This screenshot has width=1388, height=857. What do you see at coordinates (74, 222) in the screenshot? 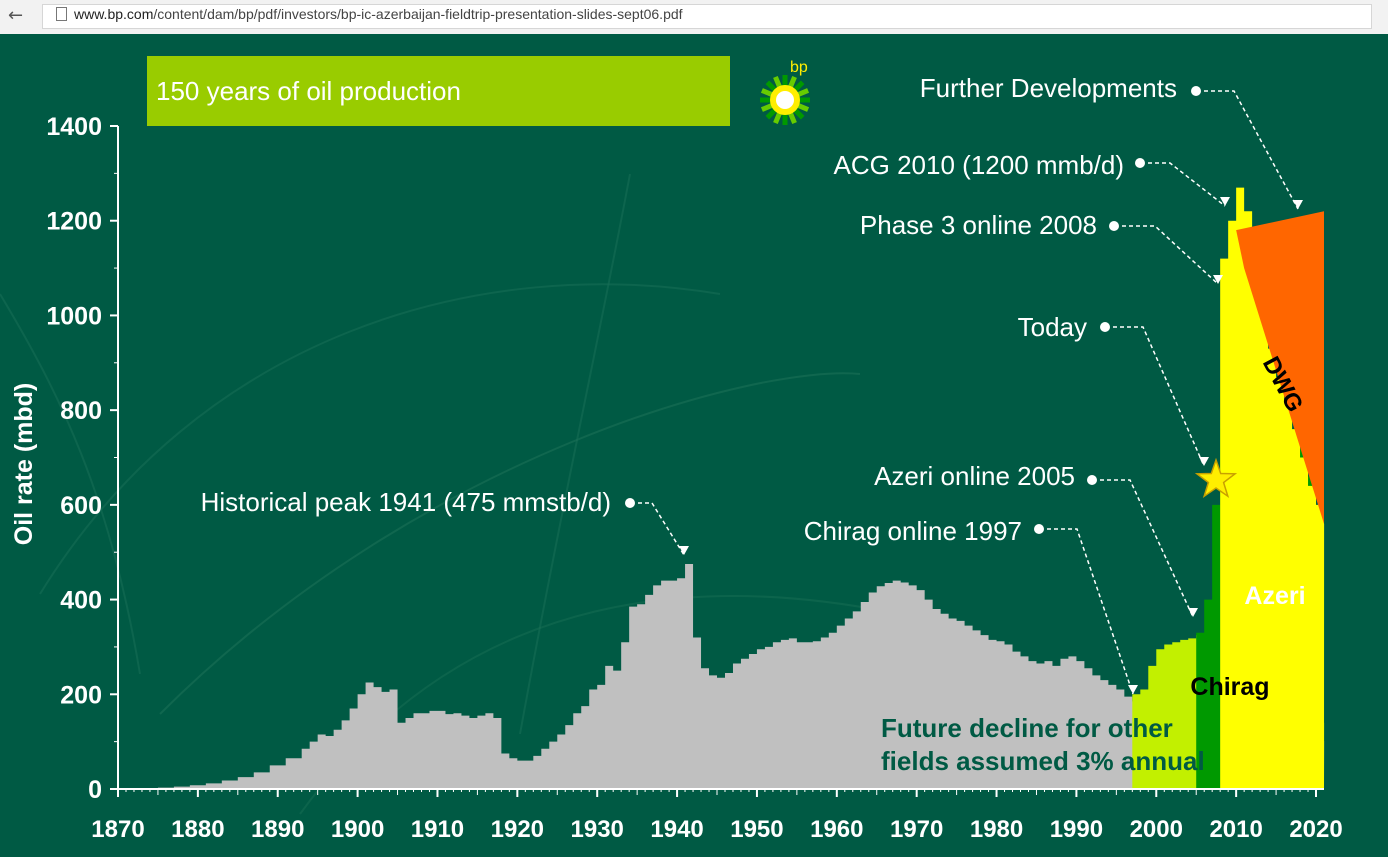
I see `y-tick-label: 1200` at bounding box center [74, 222].